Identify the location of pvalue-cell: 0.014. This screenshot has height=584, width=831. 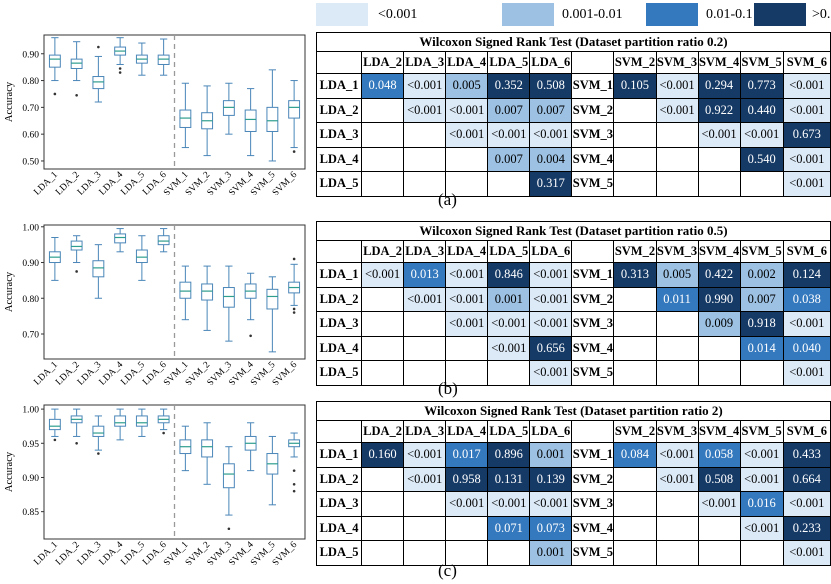
(761, 348).